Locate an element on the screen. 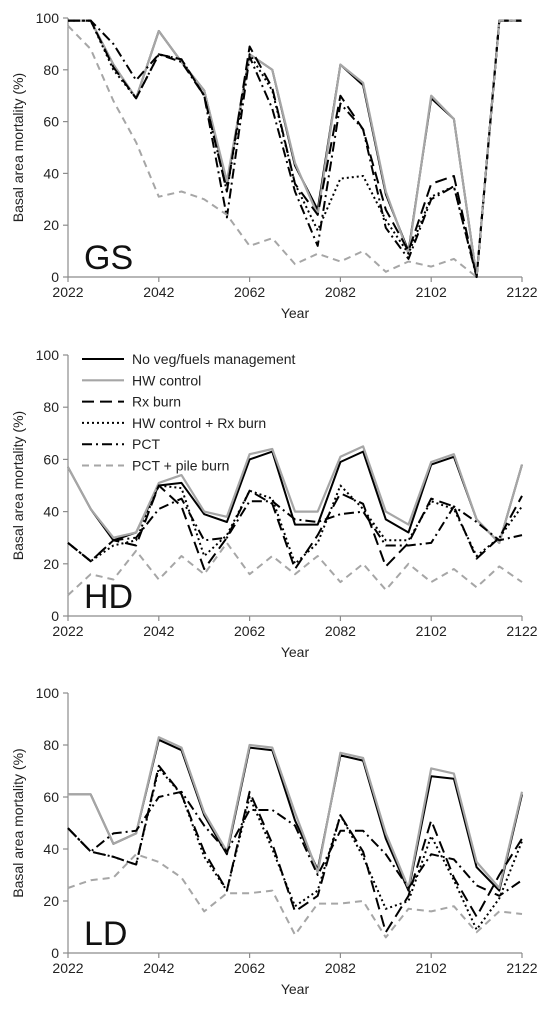 The width and height of the screenshot is (550, 1014). legend-label: PCT is located at coordinates (146, 444).